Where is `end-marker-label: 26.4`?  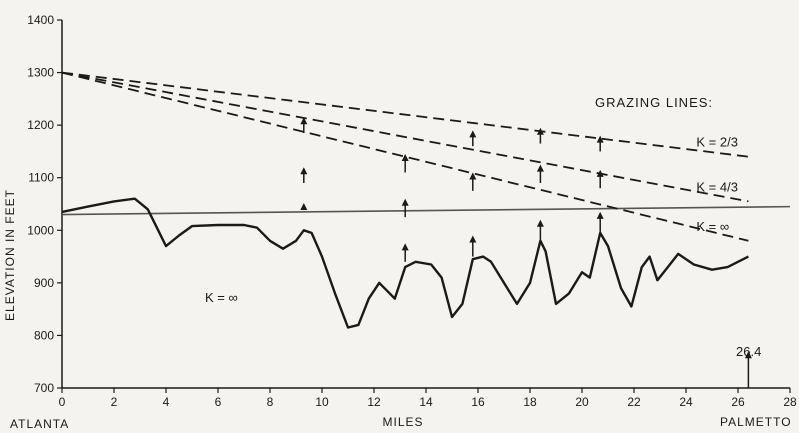 end-marker-label: 26.4 is located at coordinates (748, 351).